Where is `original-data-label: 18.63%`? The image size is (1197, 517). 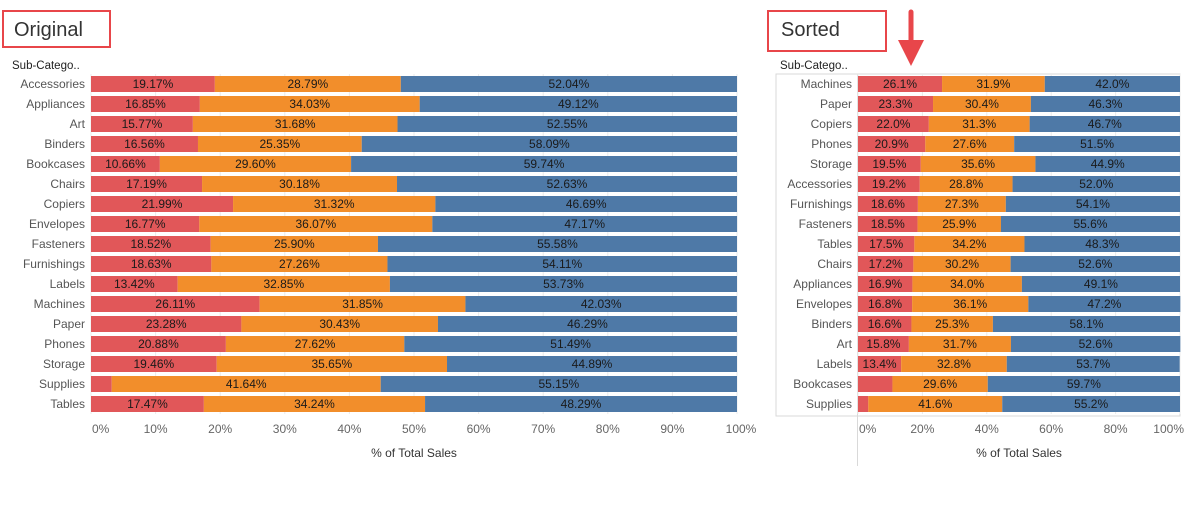
original-data-label: 18.63% is located at coordinates (151, 264).